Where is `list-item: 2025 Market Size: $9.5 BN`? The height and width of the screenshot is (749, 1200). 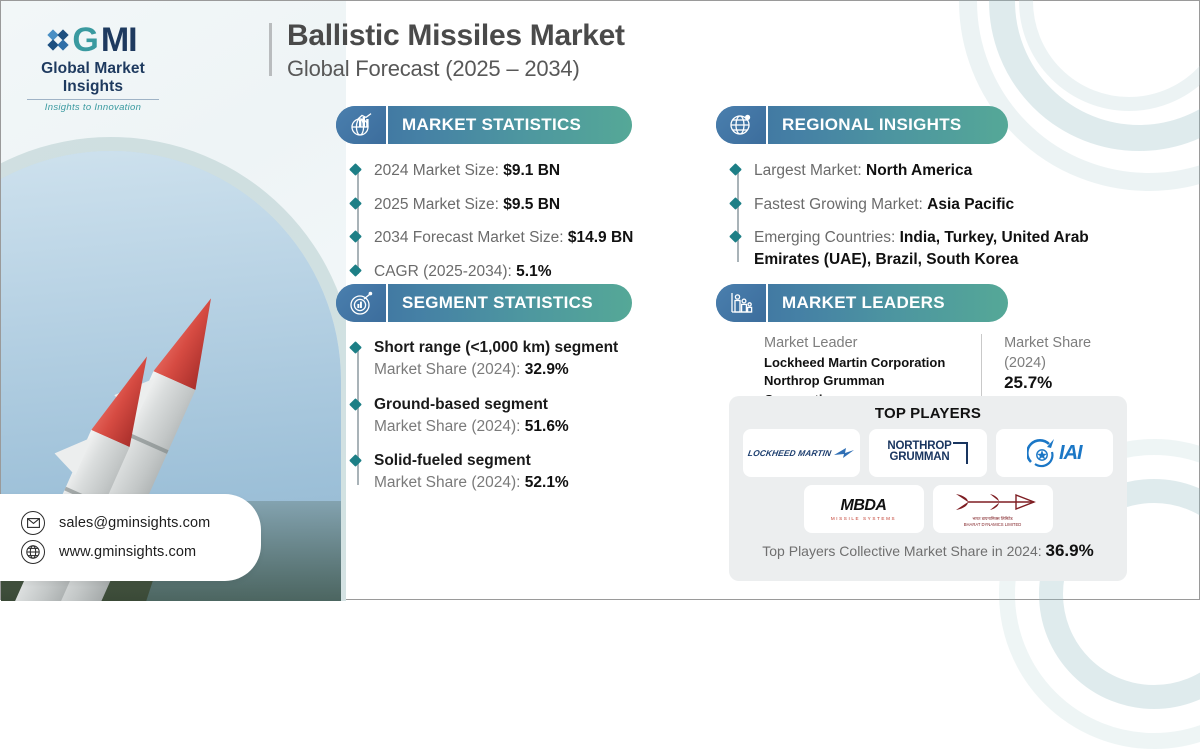 list-item: 2025 Market Size: $9.5 BN is located at coordinates (492, 205).